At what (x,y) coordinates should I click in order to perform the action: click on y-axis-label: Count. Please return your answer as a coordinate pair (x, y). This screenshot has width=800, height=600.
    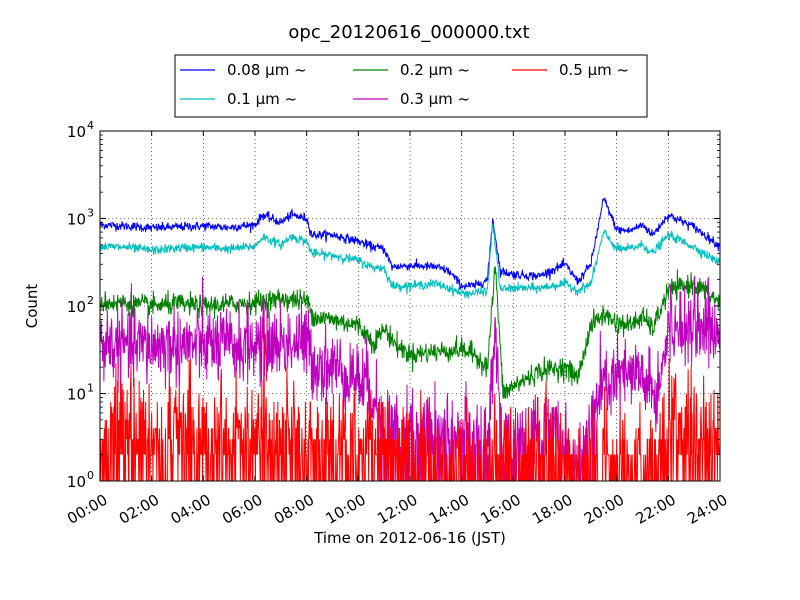
    Looking at the image, I should click on (32, 306).